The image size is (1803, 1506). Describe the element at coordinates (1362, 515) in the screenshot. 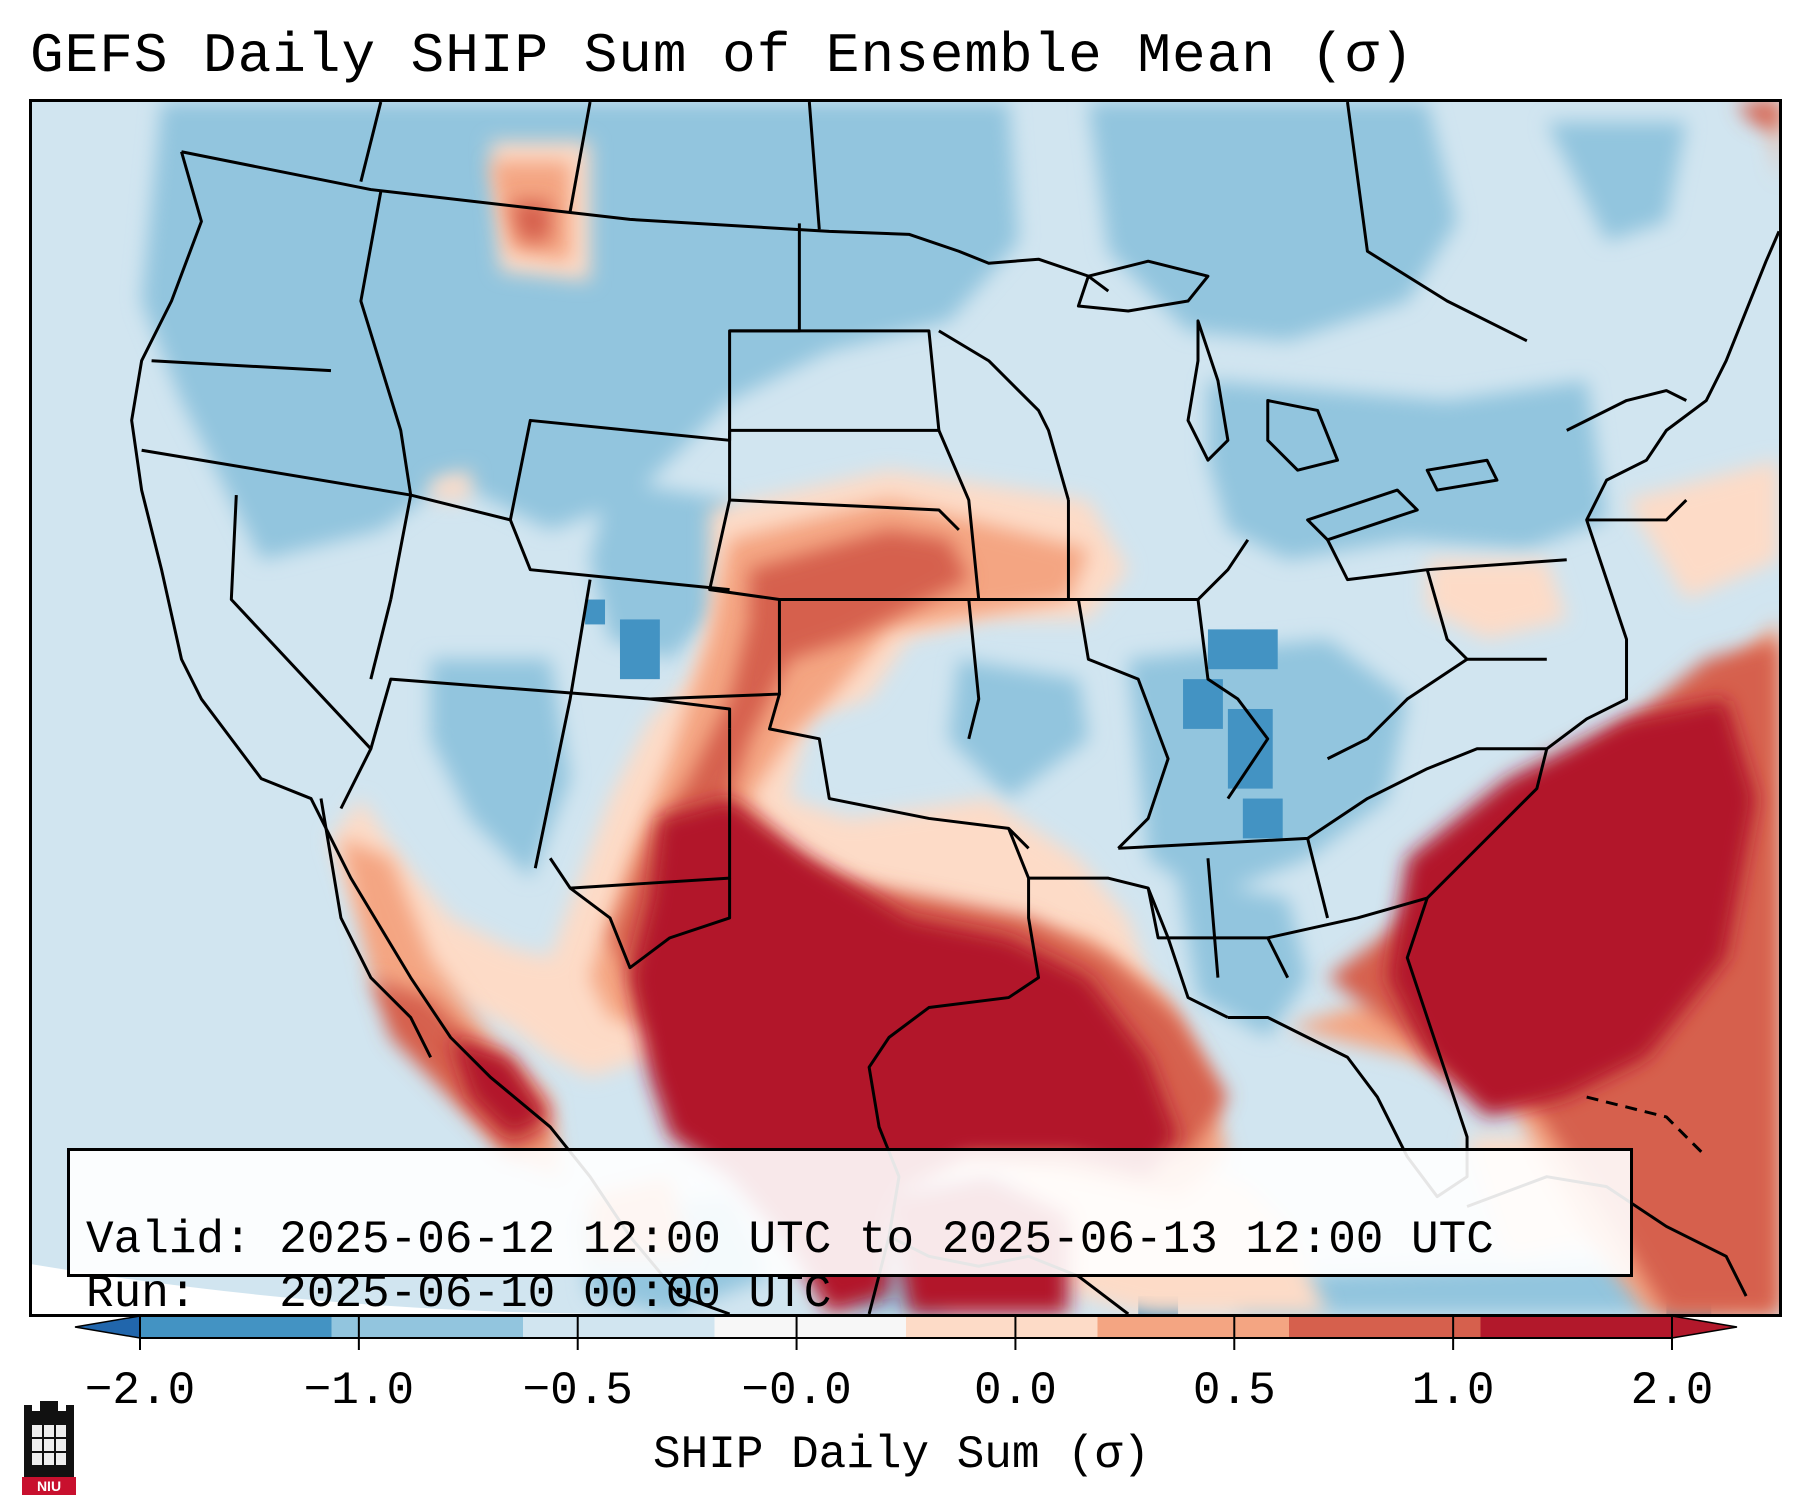

I see `lake-erie` at that location.